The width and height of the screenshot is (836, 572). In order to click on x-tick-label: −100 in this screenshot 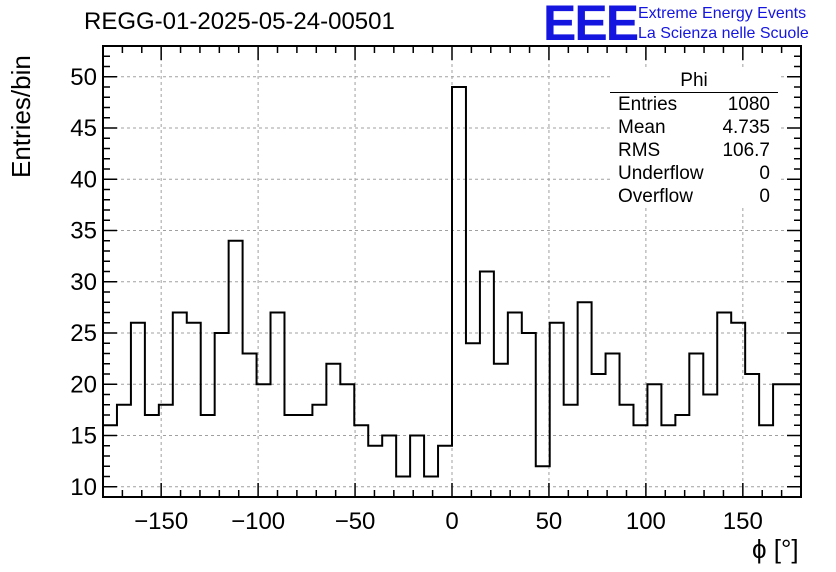, I will do `click(258, 521)`.